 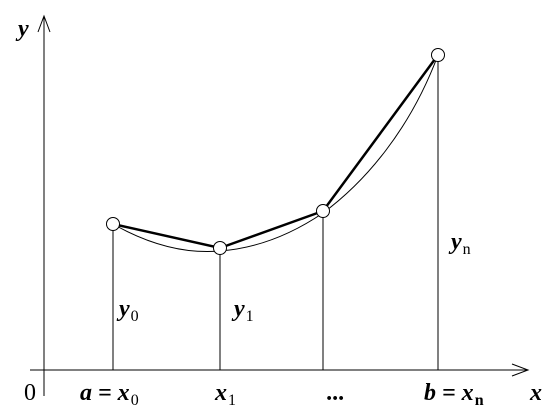 What do you see at coordinates (479, 400) in the screenshot?
I see `x-label-sub: n` at bounding box center [479, 400].